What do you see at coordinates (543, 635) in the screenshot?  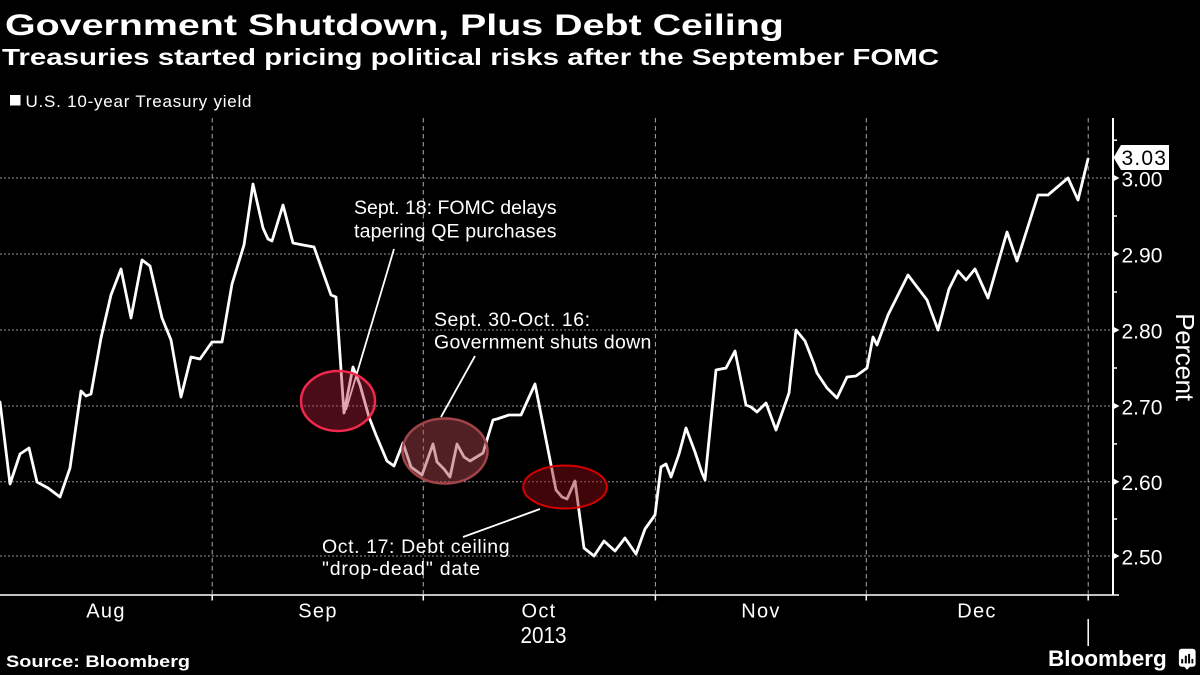 I see `svg-text: 2013` at bounding box center [543, 635].